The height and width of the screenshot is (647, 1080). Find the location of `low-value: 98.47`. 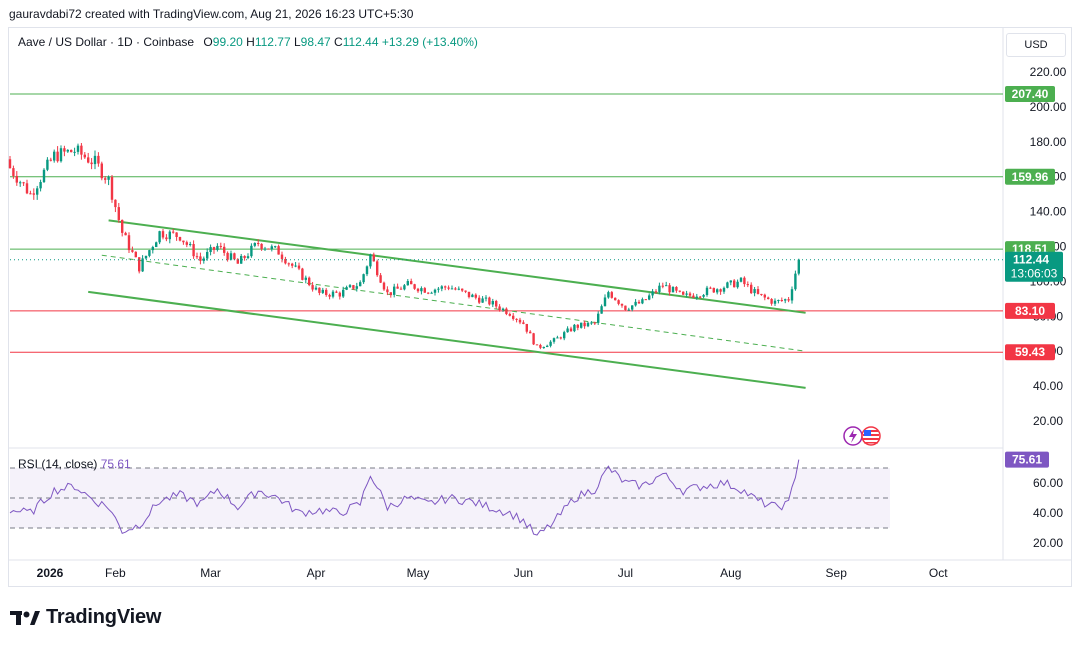

low-value: 98.47 is located at coordinates (315, 42).